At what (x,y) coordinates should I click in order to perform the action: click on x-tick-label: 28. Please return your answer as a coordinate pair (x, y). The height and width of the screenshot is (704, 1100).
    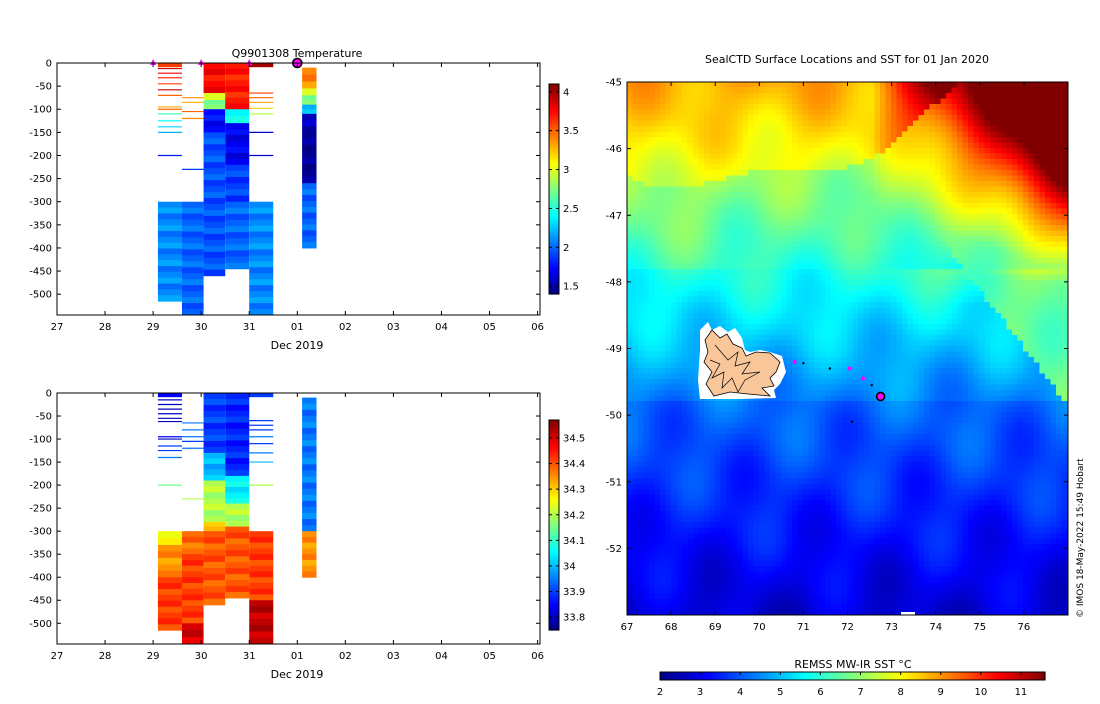
    Looking at the image, I should click on (105, 656).